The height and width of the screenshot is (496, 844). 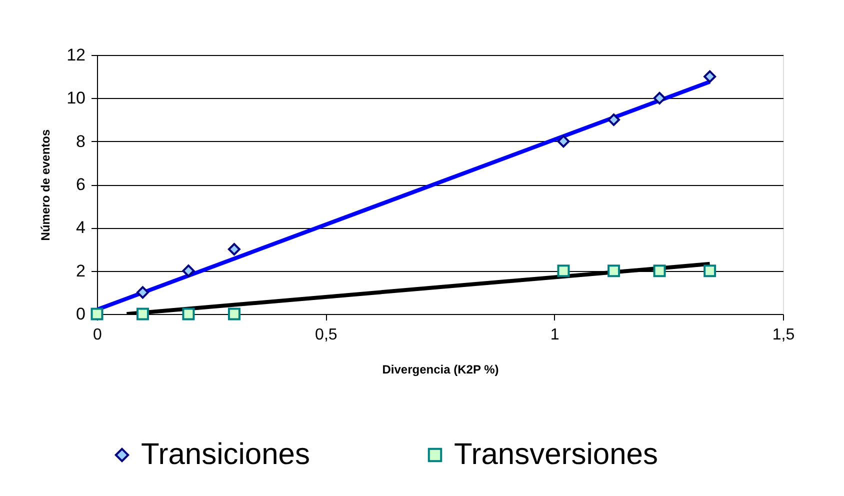 I want to click on y-tick-label: 12, so click(x=76, y=55).